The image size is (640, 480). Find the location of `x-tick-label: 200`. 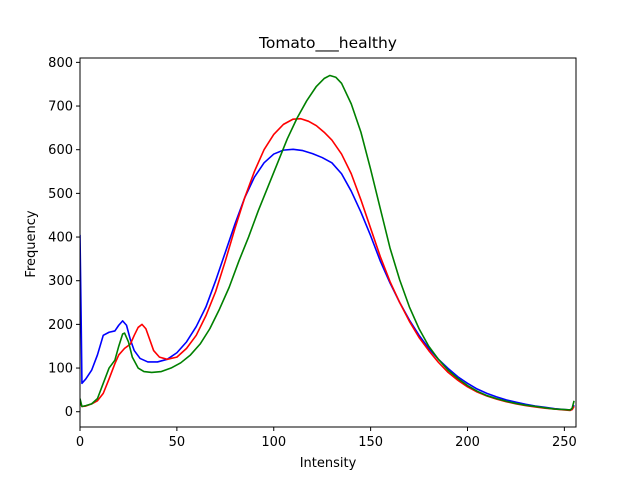

x-tick-label: 200 is located at coordinates (467, 442).